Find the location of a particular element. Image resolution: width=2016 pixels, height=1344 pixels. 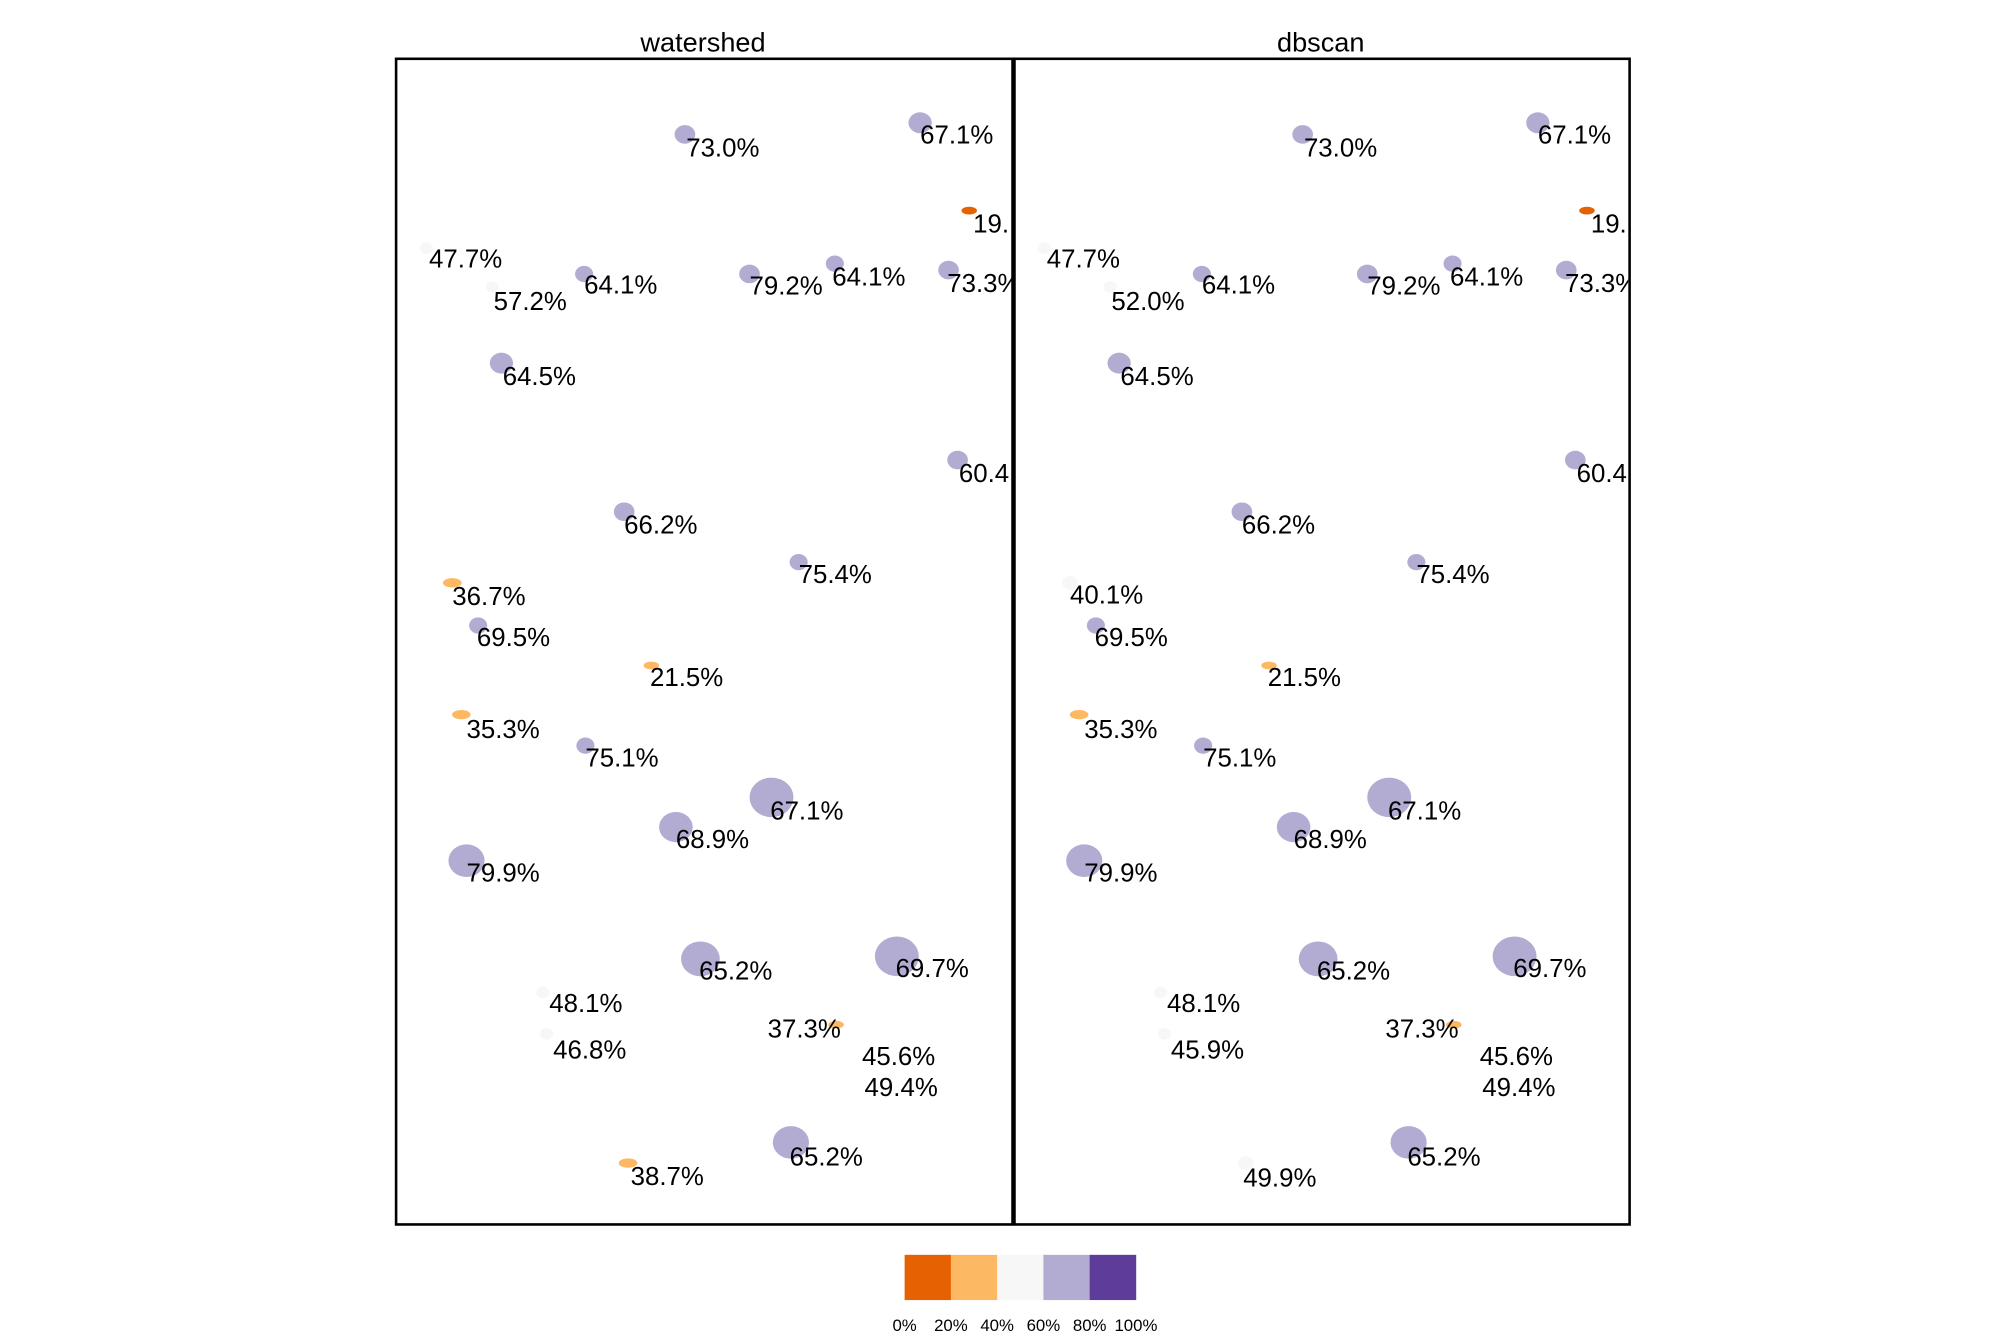

legend-label: 80% is located at coordinates (1090, 1325).